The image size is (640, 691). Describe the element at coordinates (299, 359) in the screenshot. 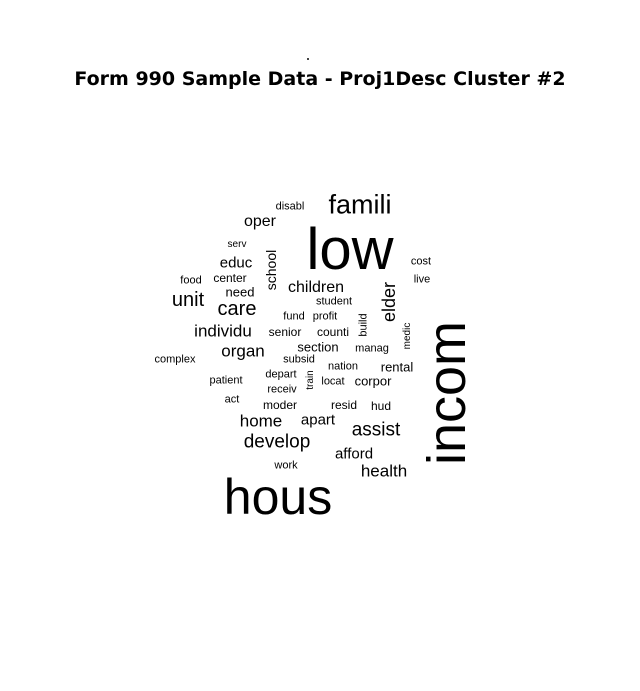

I see `word-subsid: subsid` at that location.